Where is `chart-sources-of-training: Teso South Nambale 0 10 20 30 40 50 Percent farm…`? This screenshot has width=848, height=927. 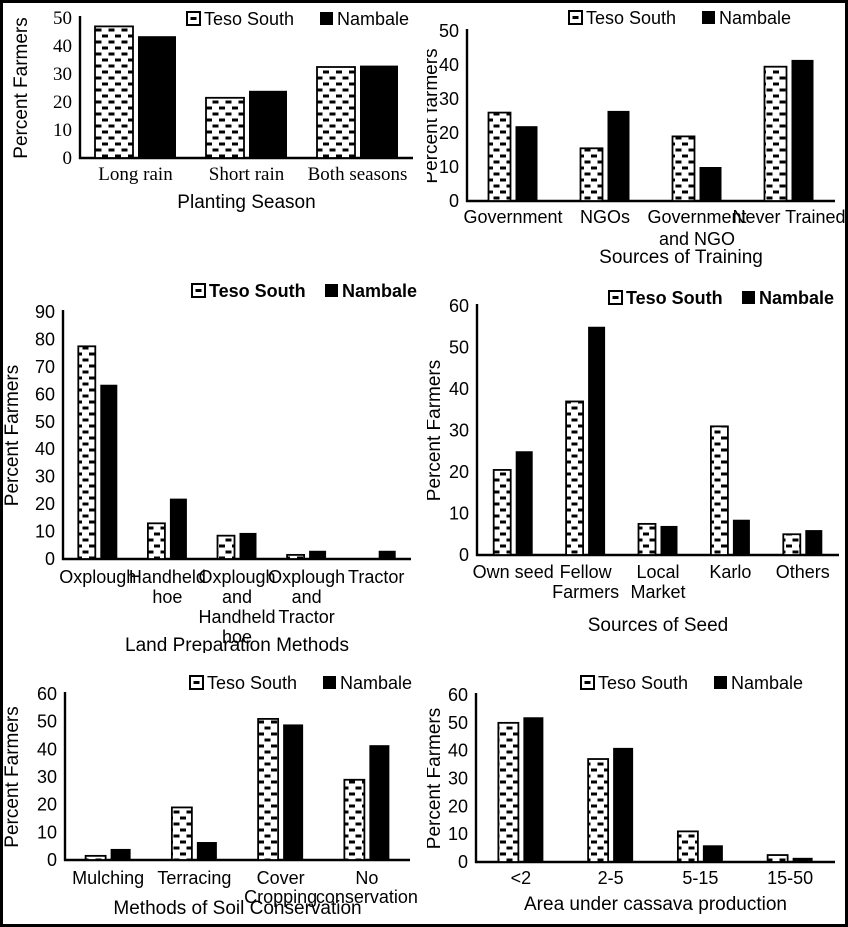
chart-sources-of-training: Teso South Nambale 0 10 20 30 40 50 Percent farm… is located at coordinates (636, 138).